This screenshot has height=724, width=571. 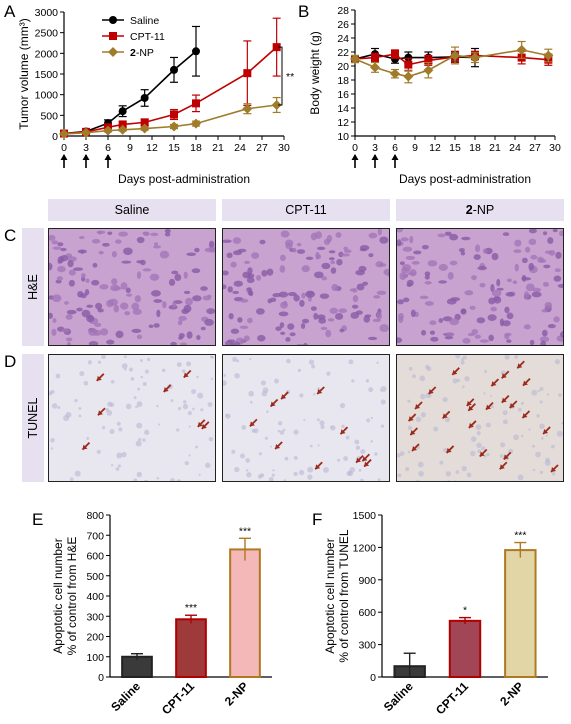 What do you see at coordinates (290, 77) in the screenshot?
I see `significance-stars: **` at bounding box center [290, 77].